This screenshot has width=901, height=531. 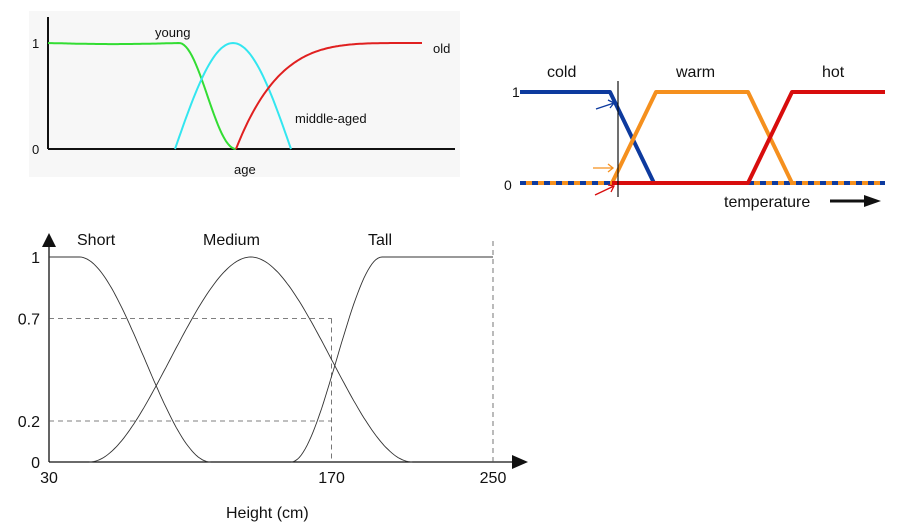 I want to click on temperature-chart-svg: 1 0 cold warm hot temperature, so click(x=694, y=137).